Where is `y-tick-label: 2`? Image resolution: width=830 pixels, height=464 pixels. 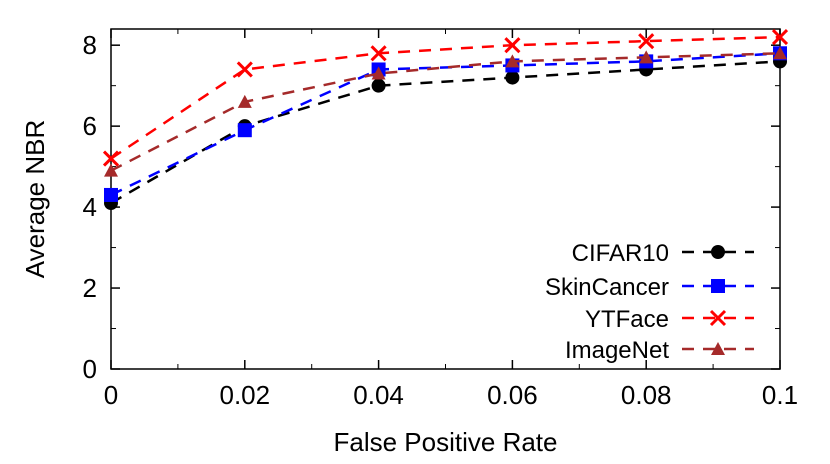 y-tick-label: 2 is located at coordinates (90, 288).